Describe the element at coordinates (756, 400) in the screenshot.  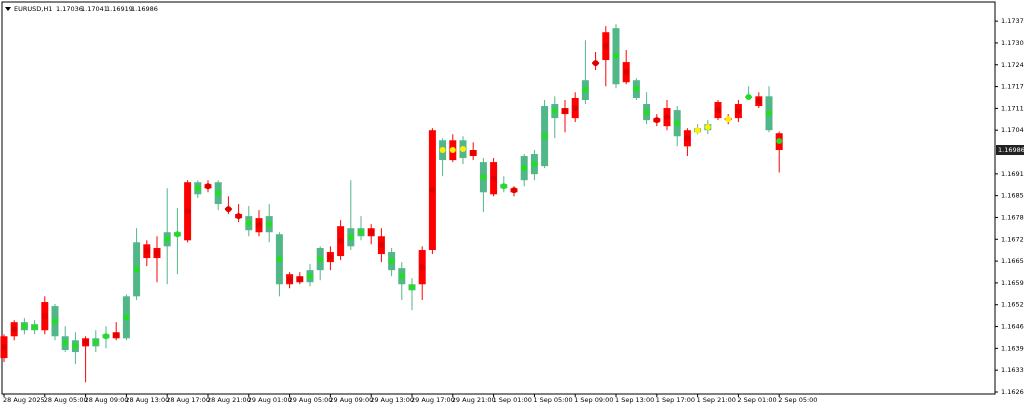
I see `x-tick-label: 2 Sep 01:00` at that location.